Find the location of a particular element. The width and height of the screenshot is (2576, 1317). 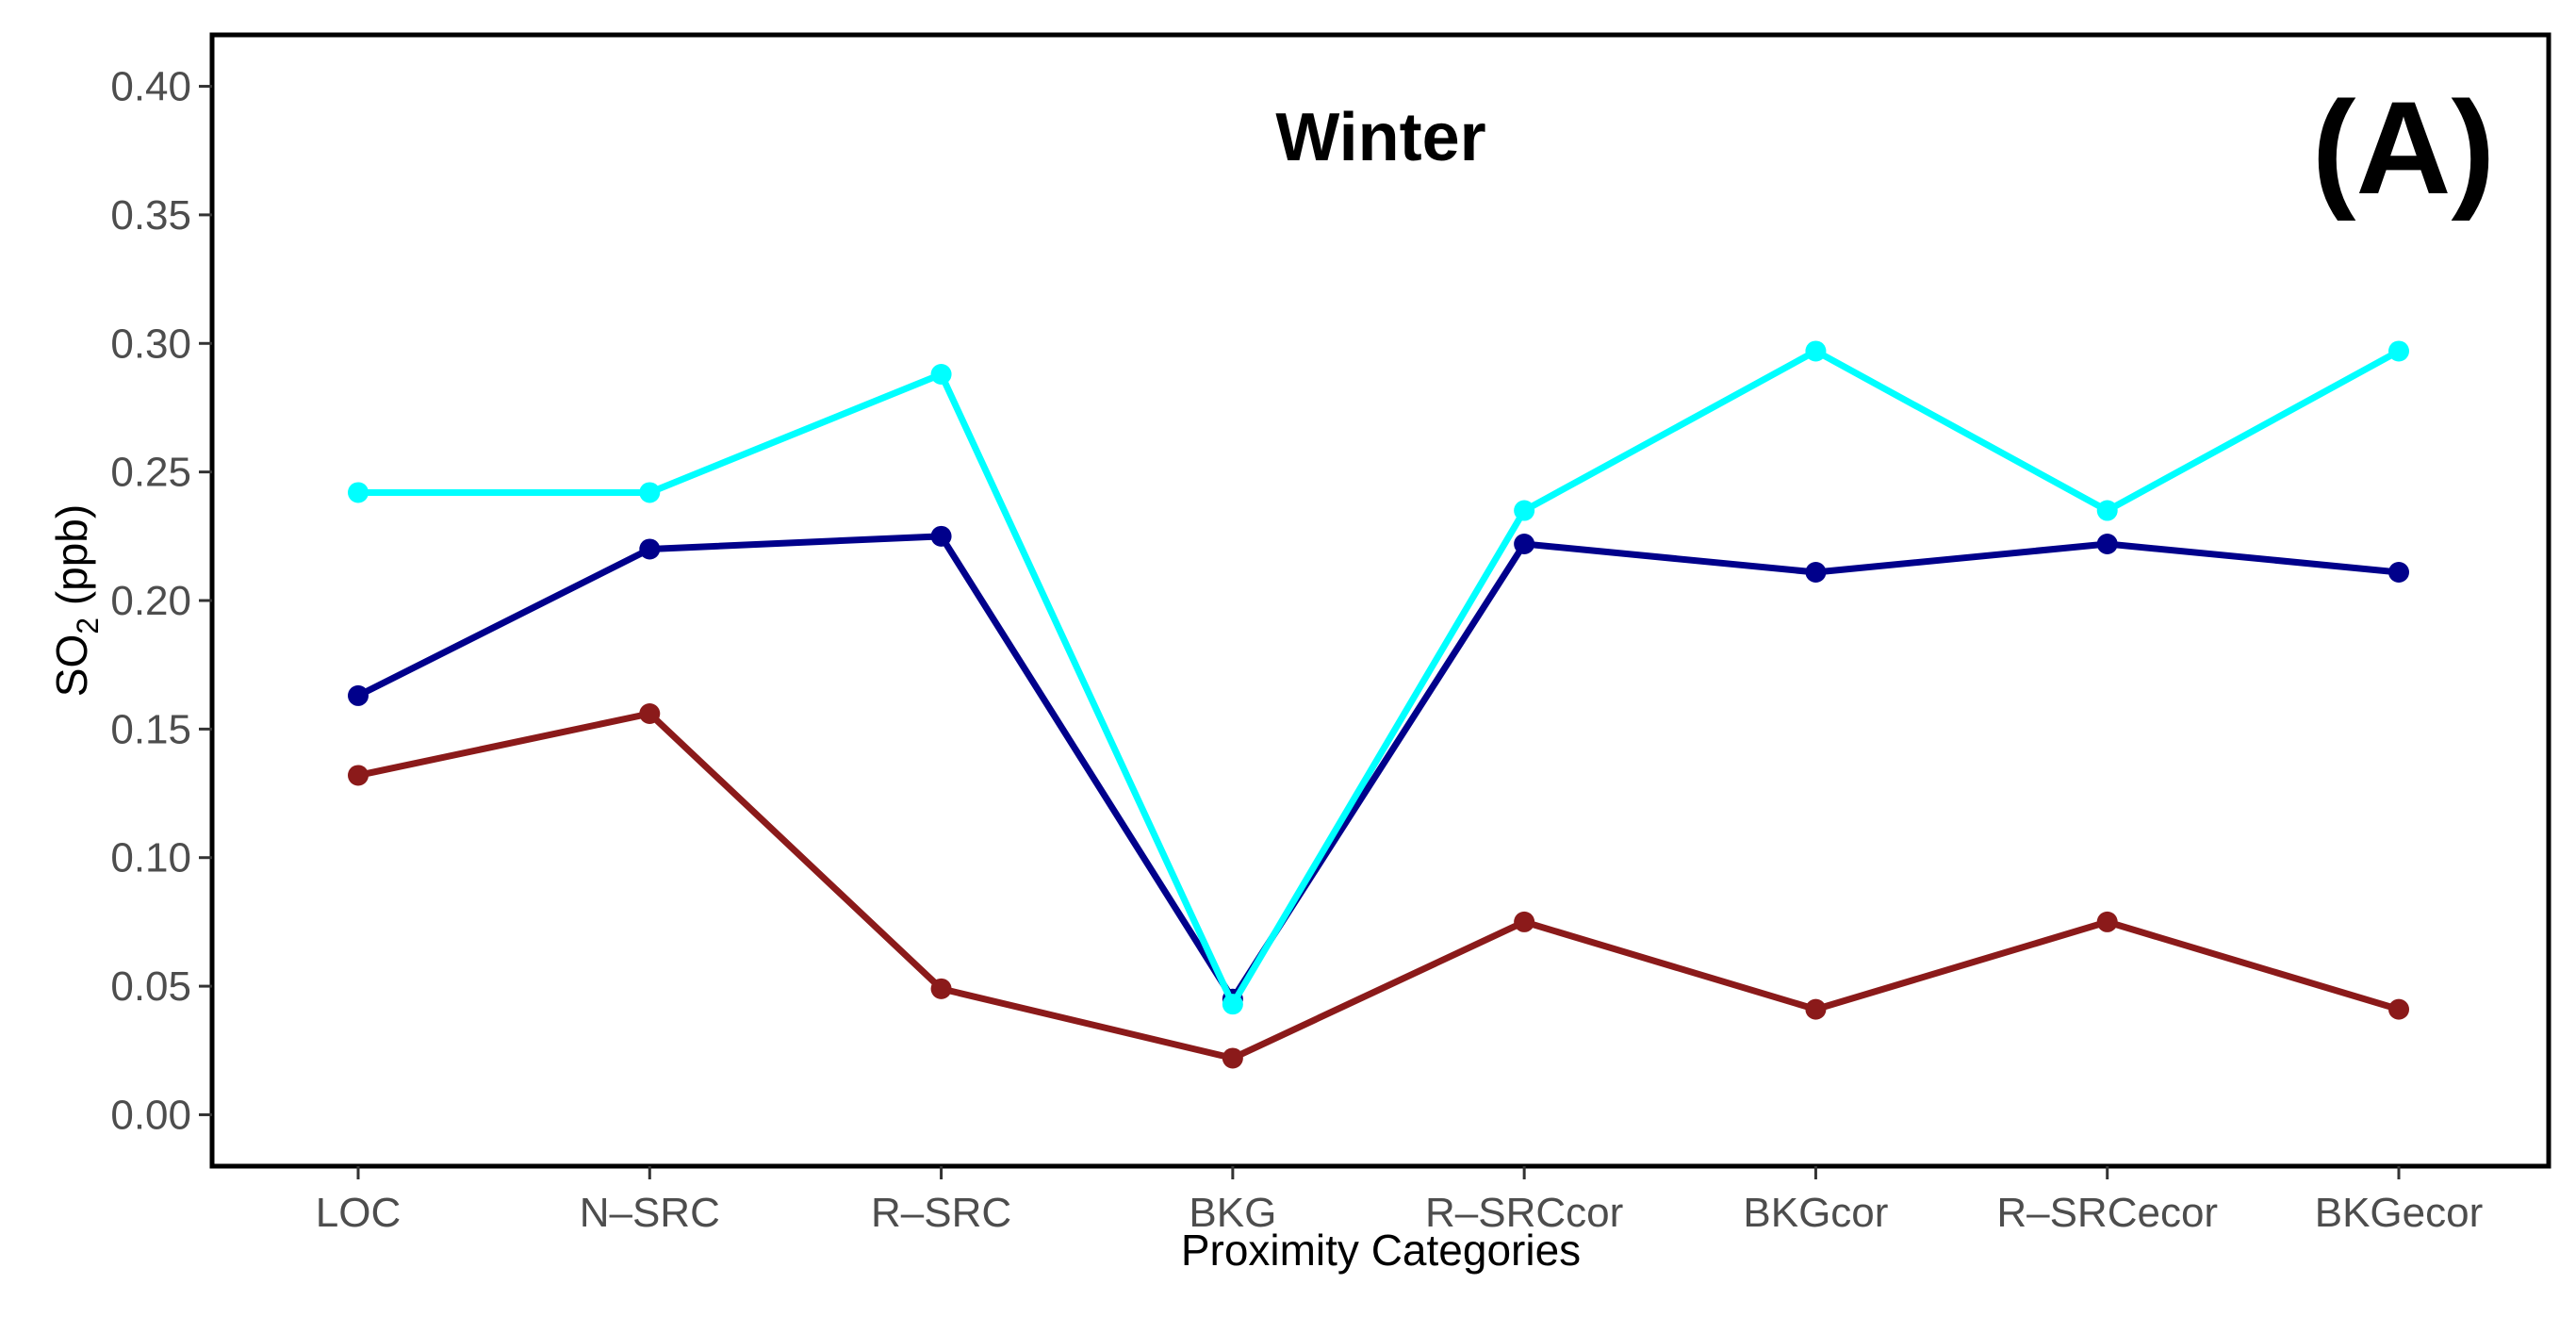

y-axis-title: SO2 (ppb) is located at coordinates (76, 600).